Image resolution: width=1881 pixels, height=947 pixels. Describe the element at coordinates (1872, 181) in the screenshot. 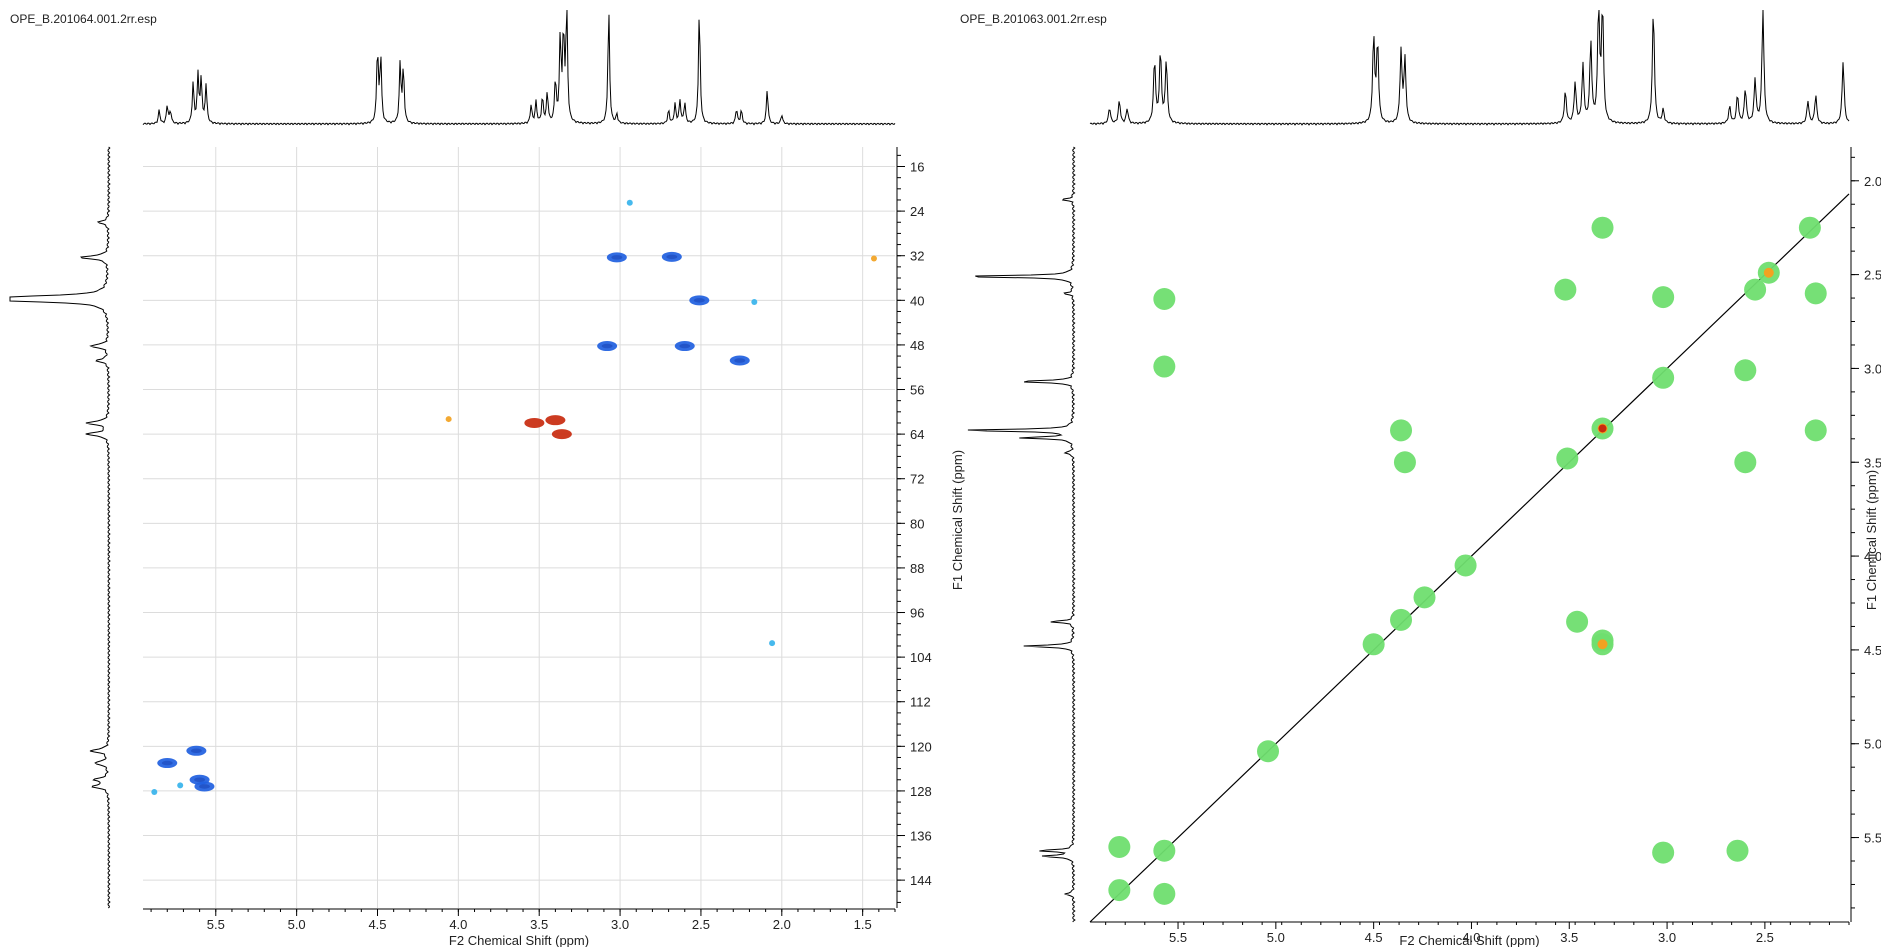

I see `y-tick-label: 2.0` at that location.